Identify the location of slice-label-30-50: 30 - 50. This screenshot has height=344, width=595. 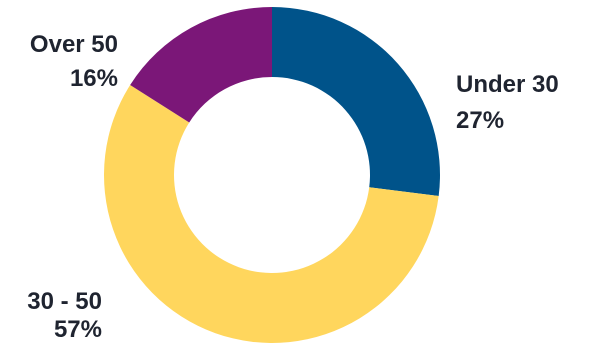
(64, 301).